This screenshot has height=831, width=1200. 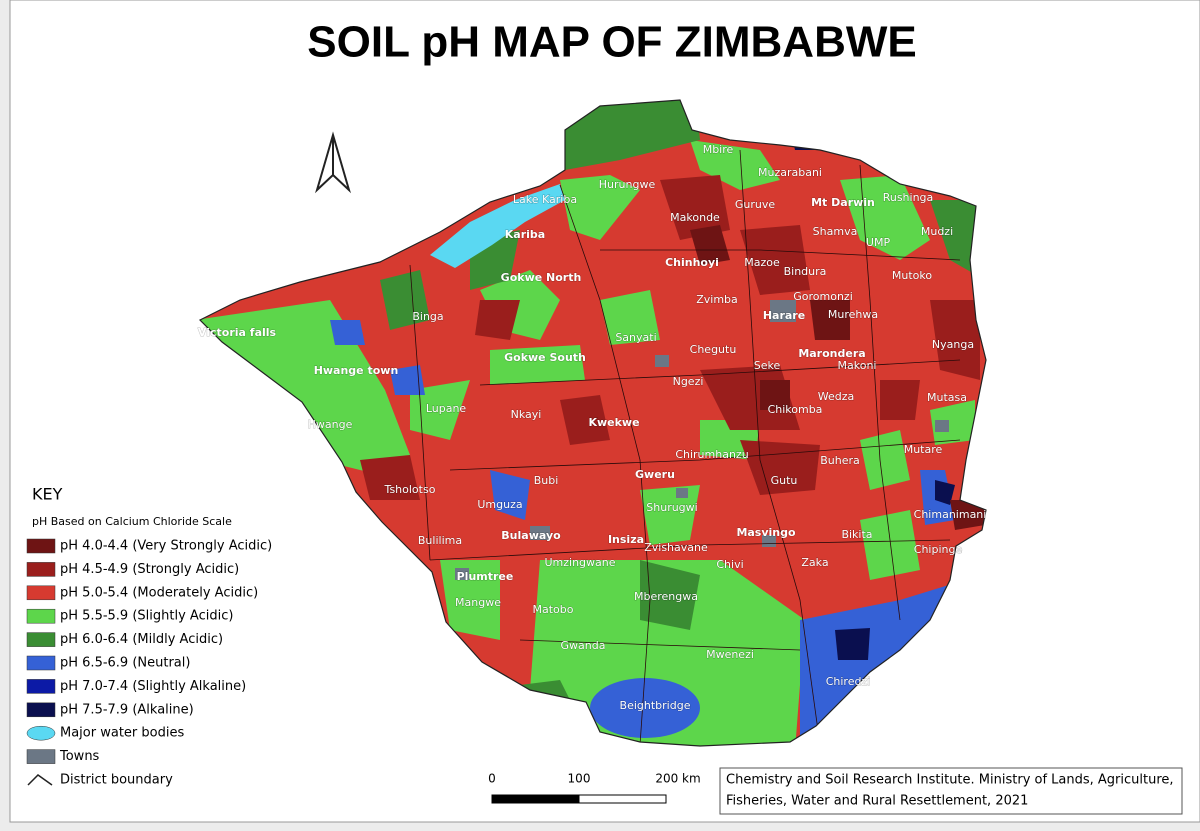 What do you see at coordinates (613, 422) in the screenshot?
I see `district-label: Kwekwe` at bounding box center [613, 422].